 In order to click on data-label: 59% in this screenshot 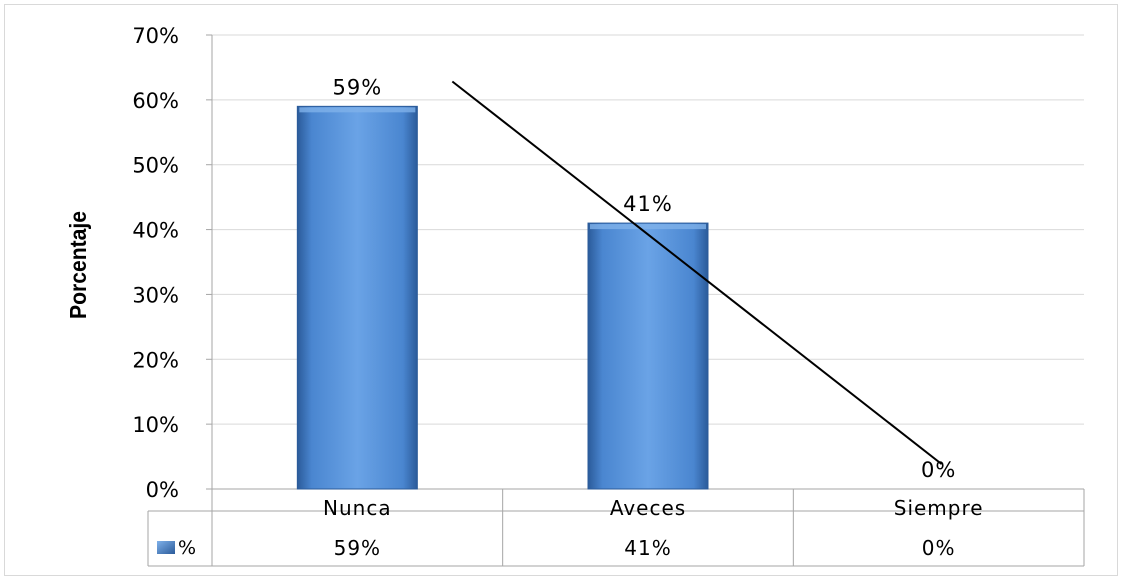, I will do `click(357, 87)`.